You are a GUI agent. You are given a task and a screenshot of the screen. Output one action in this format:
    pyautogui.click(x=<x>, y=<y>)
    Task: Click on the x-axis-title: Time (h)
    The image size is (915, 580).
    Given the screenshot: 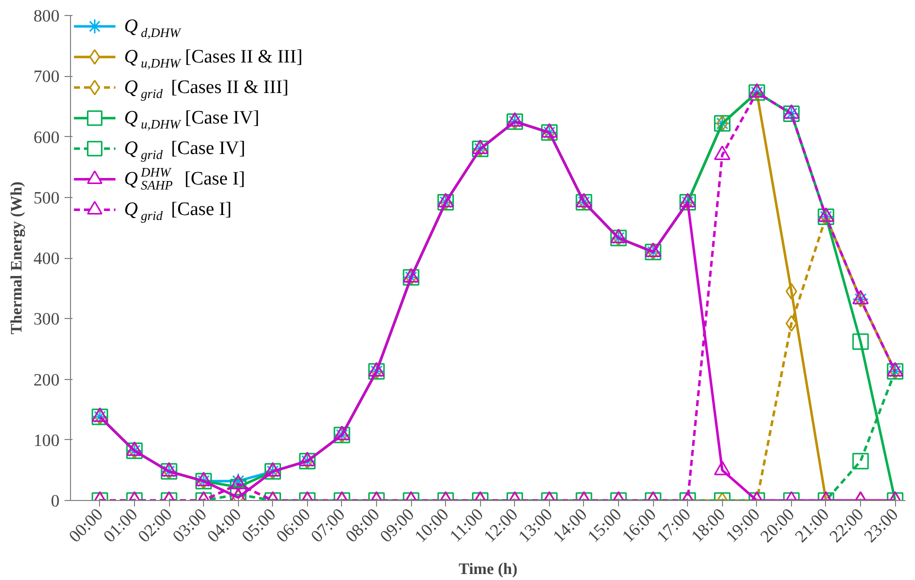 What is the action you would take?
    pyautogui.click(x=488, y=569)
    